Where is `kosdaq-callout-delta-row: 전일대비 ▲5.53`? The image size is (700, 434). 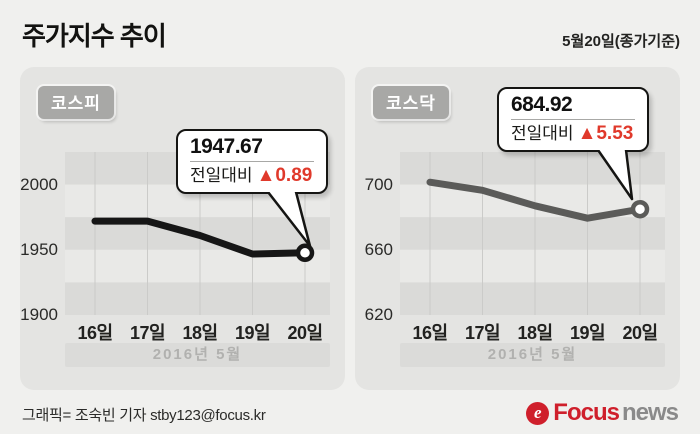
kosdaq-callout-delta-row: 전일대비 ▲5.53 is located at coordinates (573, 134).